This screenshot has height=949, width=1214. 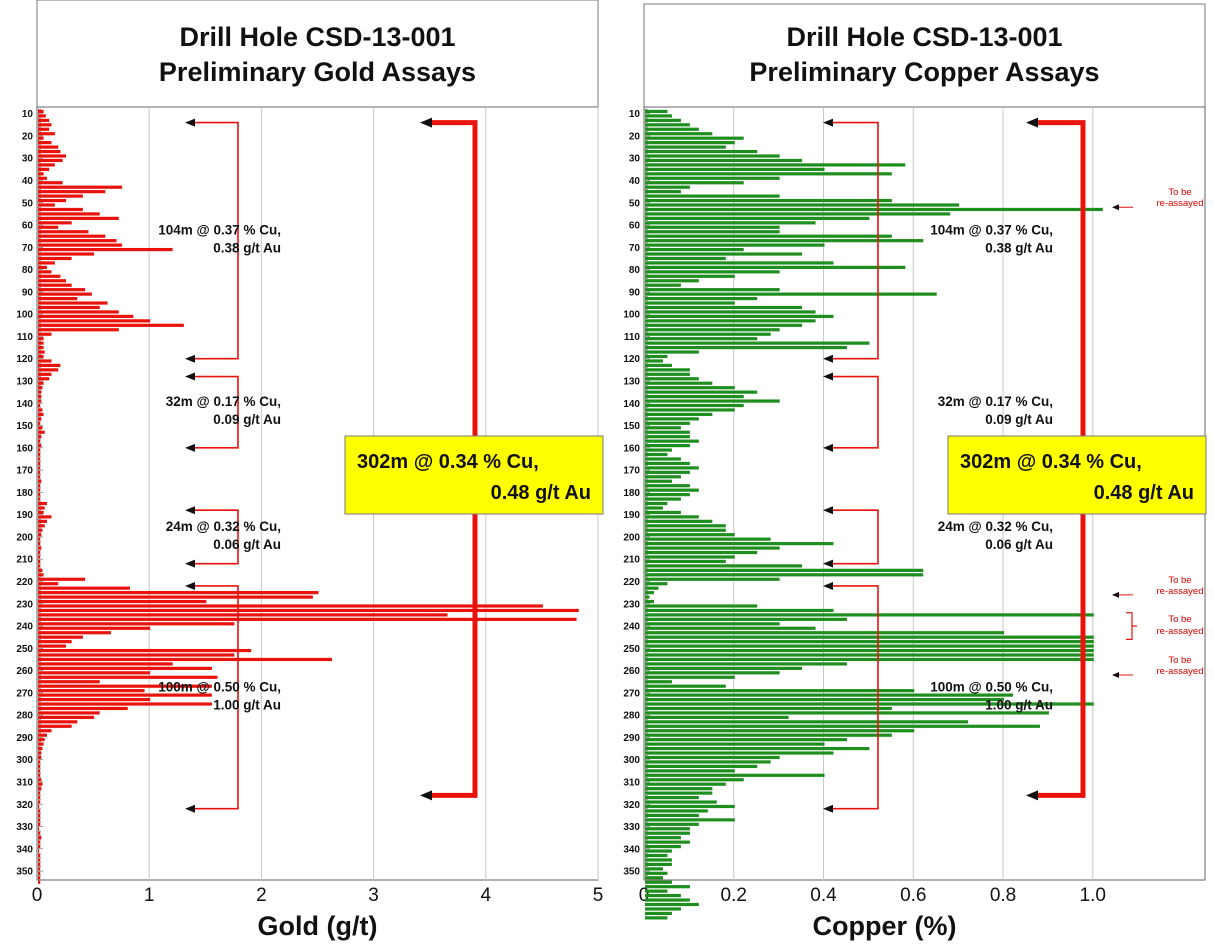 I want to click on y-tick-label: 310, so click(x=24, y=782).